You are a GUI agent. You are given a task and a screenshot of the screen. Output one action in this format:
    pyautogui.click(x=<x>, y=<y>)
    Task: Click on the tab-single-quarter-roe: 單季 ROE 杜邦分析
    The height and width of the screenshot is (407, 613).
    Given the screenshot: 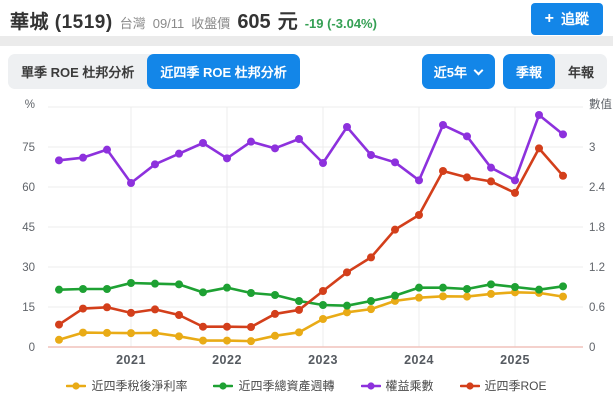 What is the action you would take?
    pyautogui.click(x=77, y=71)
    